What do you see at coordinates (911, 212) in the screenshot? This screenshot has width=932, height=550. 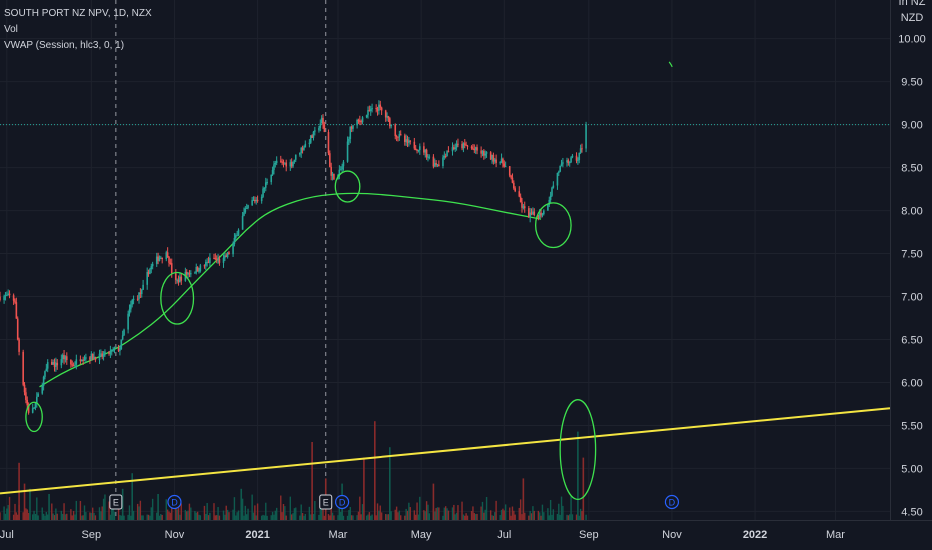 I see `price-tick-label: 8.00` at bounding box center [911, 212].